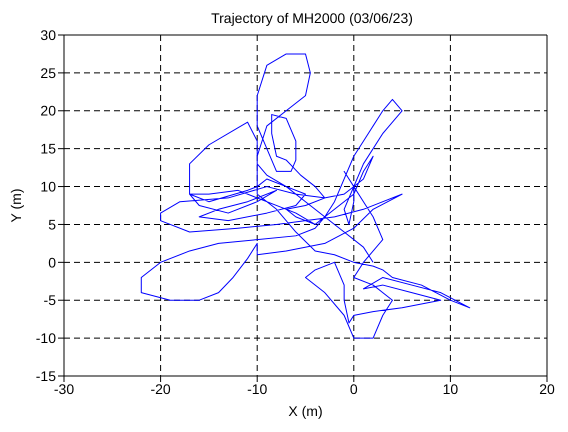 The width and height of the screenshot is (568, 432). Describe the element at coordinates (257, 388) in the screenshot. I see `x-tick-label: -10` at that location.